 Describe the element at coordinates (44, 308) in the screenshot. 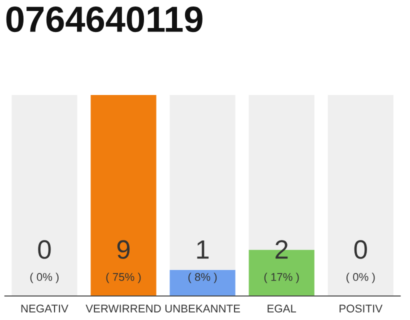

I see `x-tick-label: NEGATIV` at that location.